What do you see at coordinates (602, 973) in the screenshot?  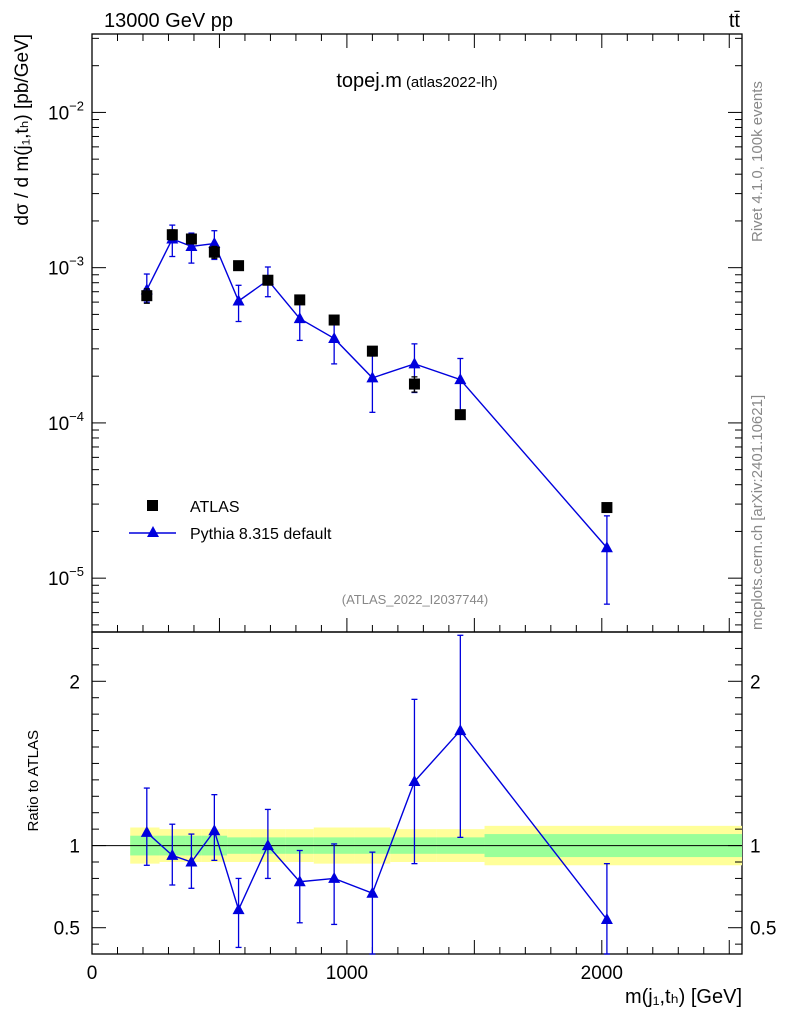 I see `x-tick-label: 2000` at bounding box center [602, 973].